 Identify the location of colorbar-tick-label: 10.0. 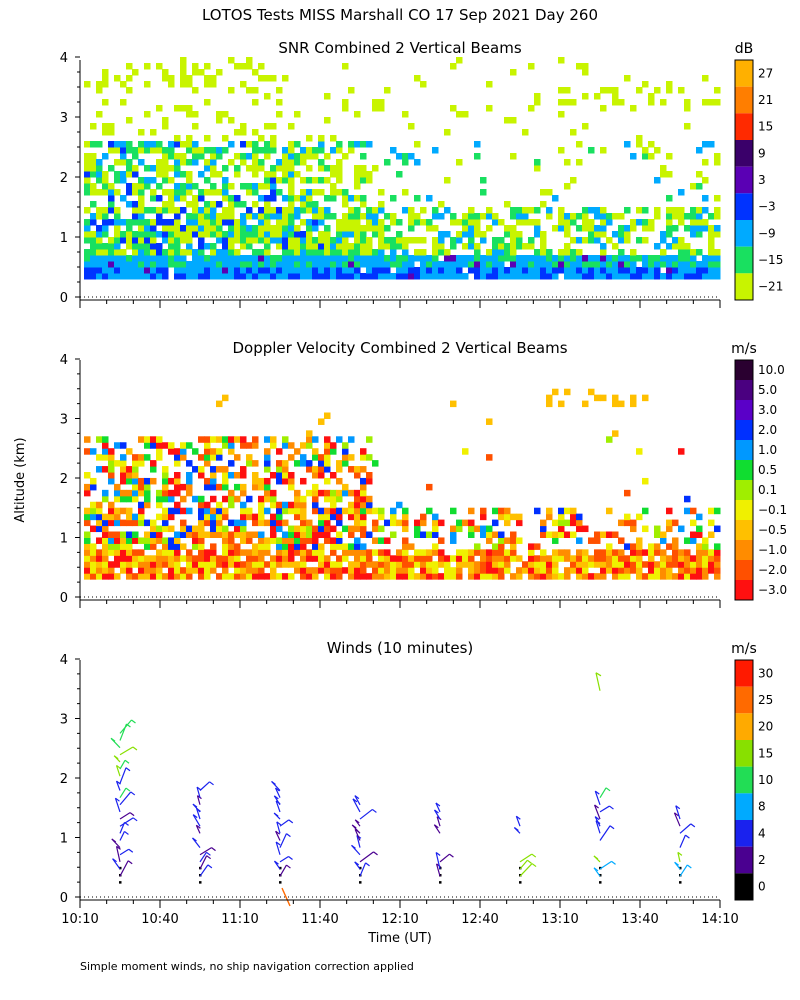
(771, 370).